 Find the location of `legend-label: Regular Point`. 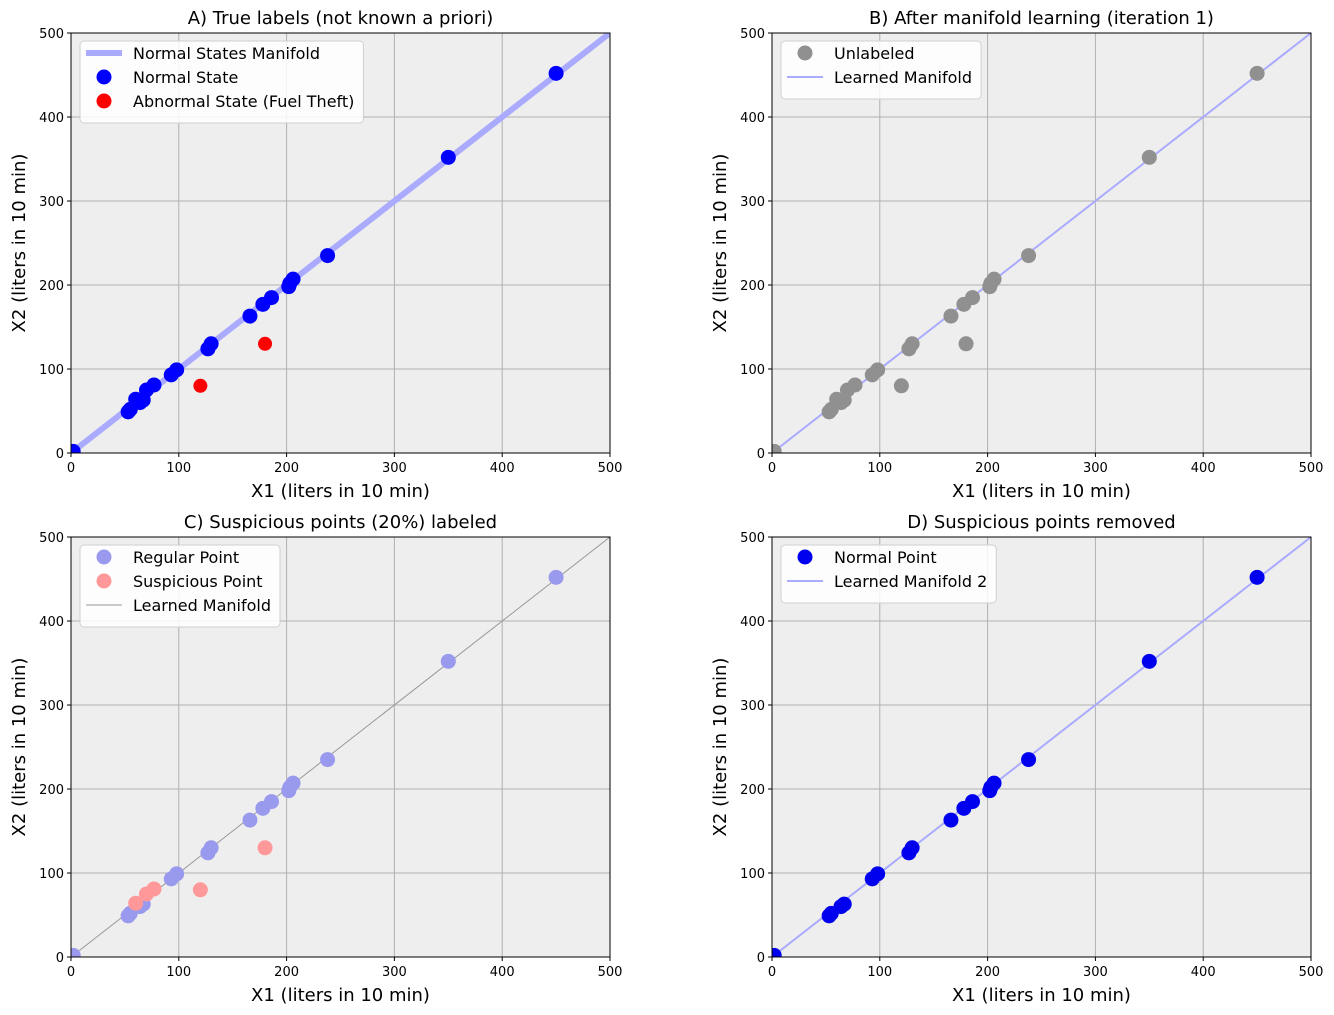

legend-label: Regular Point is located at coordinates (186, 557).